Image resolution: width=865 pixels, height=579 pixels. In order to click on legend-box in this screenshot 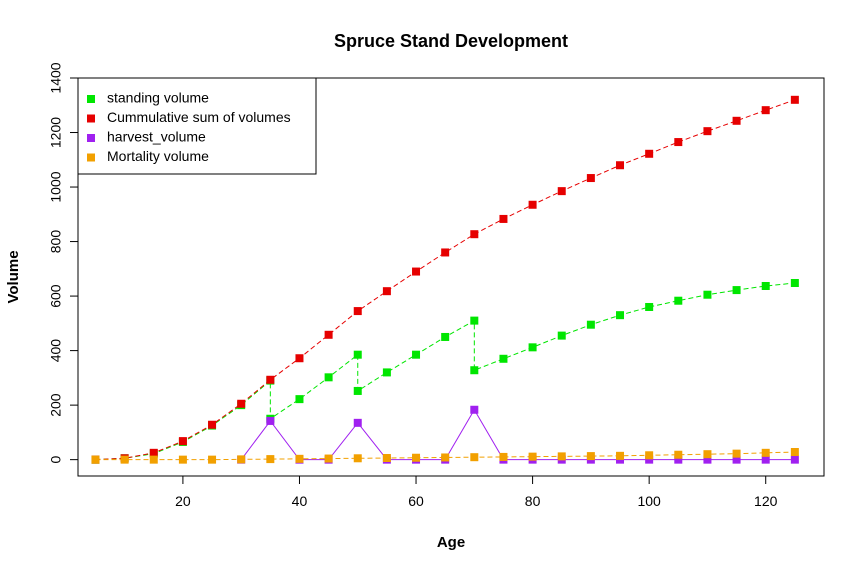, I will do `click(197, 126)`.